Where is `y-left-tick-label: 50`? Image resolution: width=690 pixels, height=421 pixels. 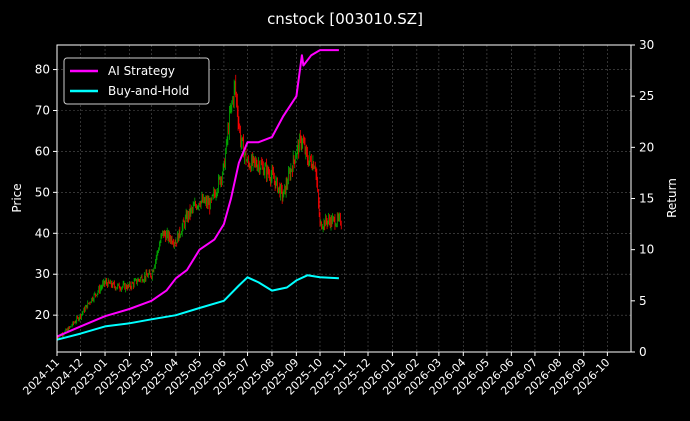 y-left-tick-label: 50 is located at coordinates (42, 192).